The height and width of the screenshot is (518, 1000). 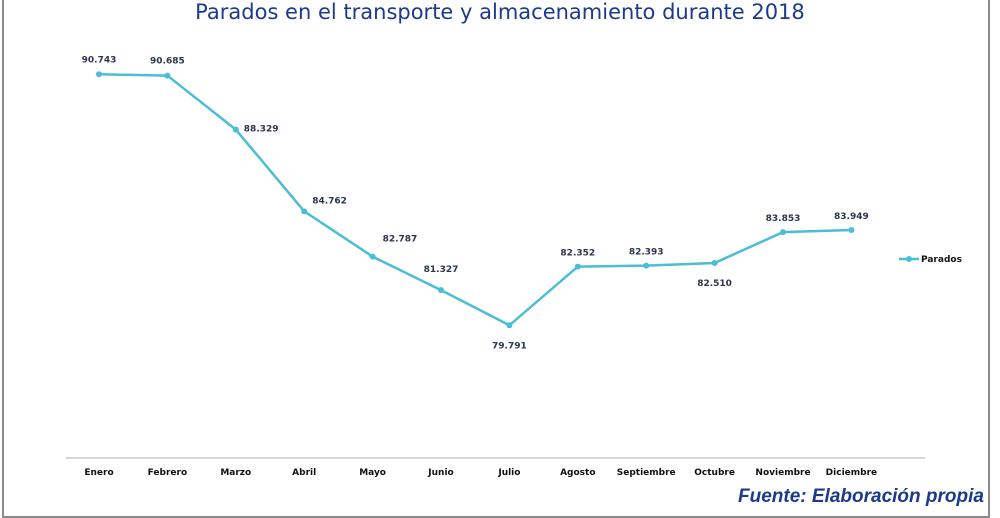 What do you see at coordinates (441, 270) in the screenshot?
I see `data-label: 81.327` at bounding box center [441, 270].